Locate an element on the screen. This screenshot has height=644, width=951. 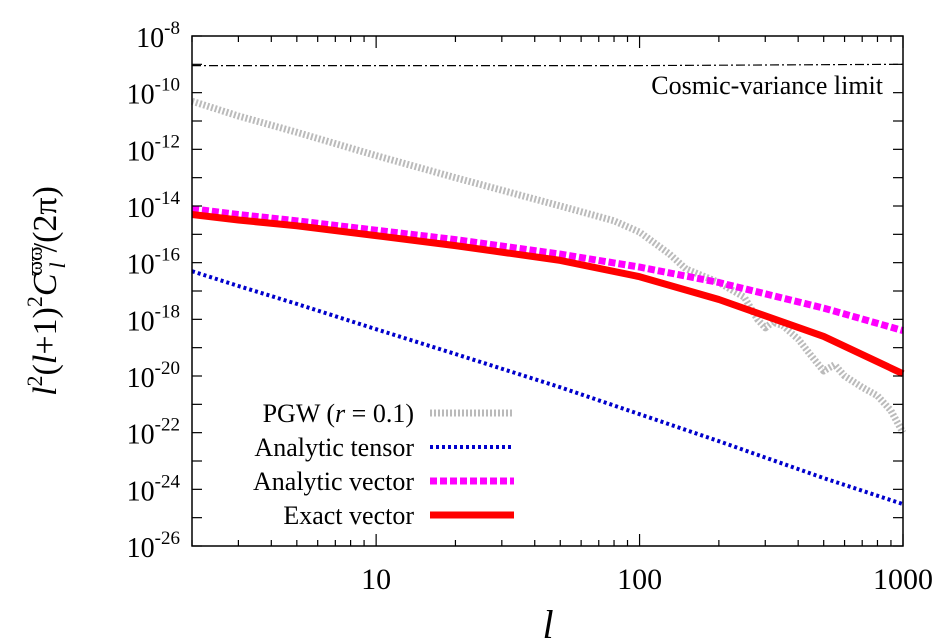
y-tick-label: 10-10 is located at coordinates (153, 93).